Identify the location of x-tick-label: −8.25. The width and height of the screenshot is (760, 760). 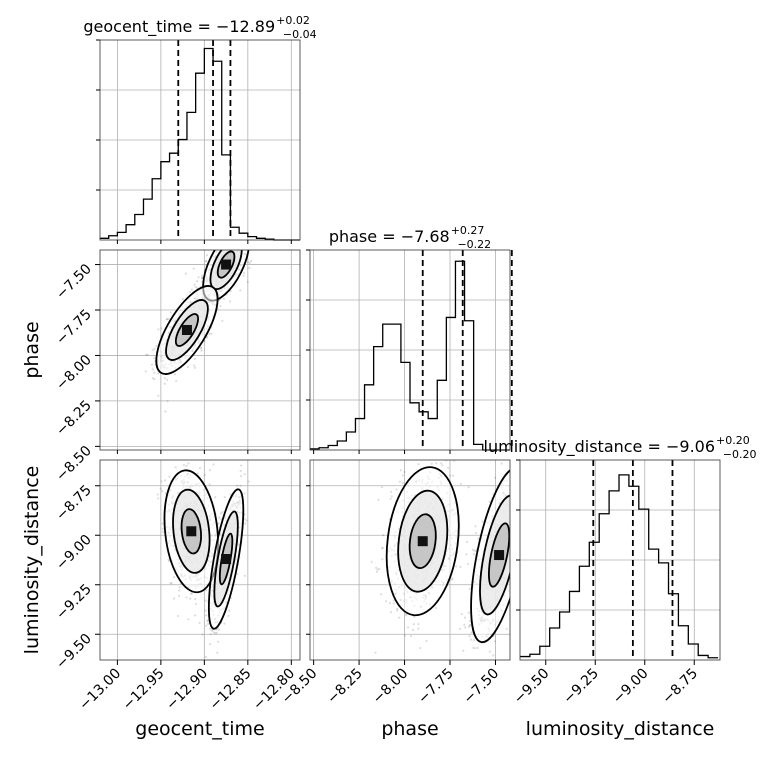
(345, 687).